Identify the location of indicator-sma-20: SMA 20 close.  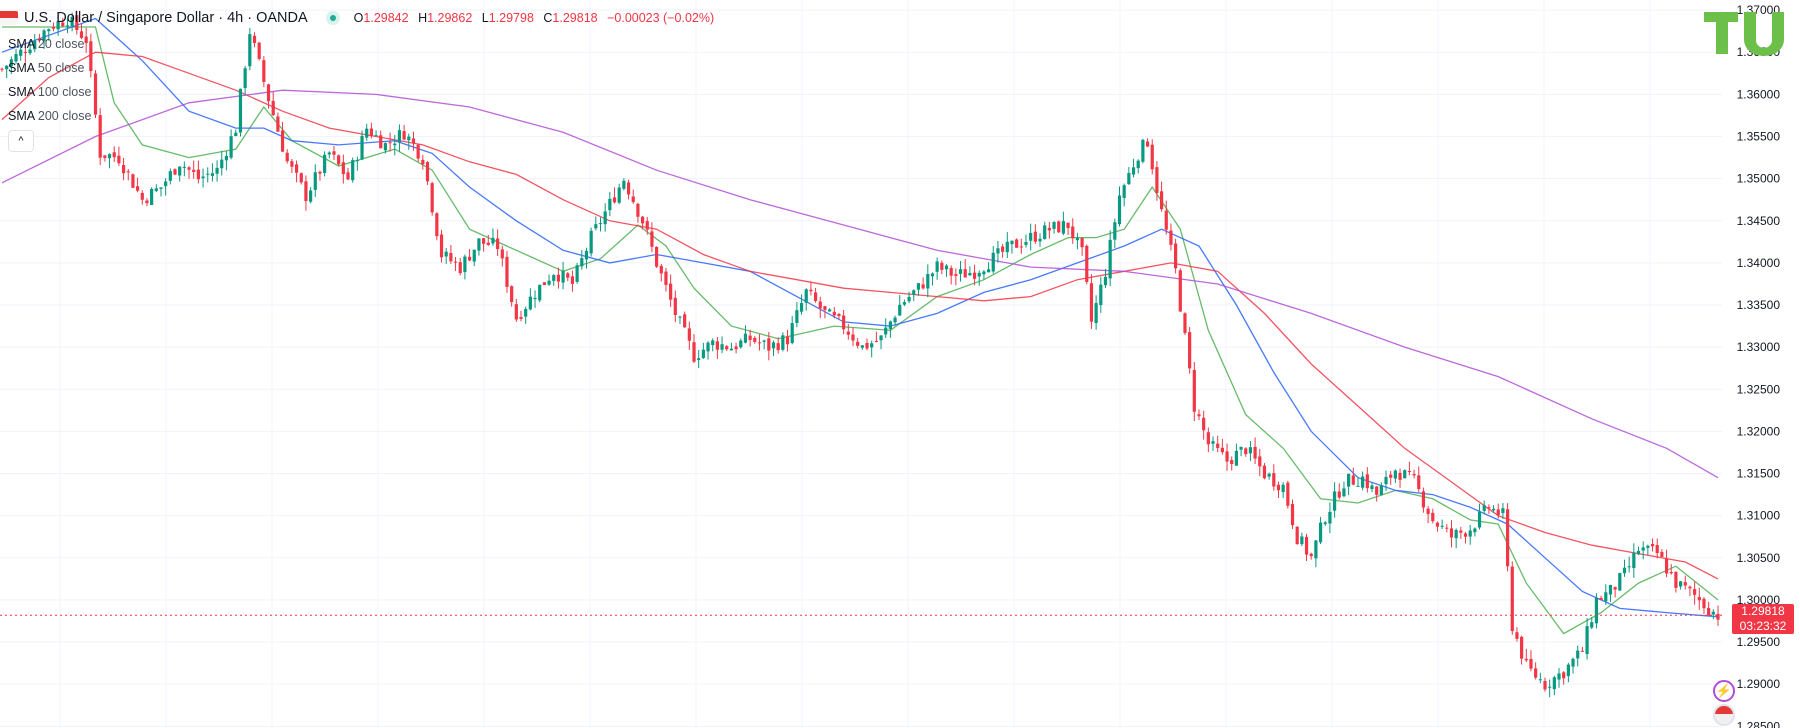
(49, 44).